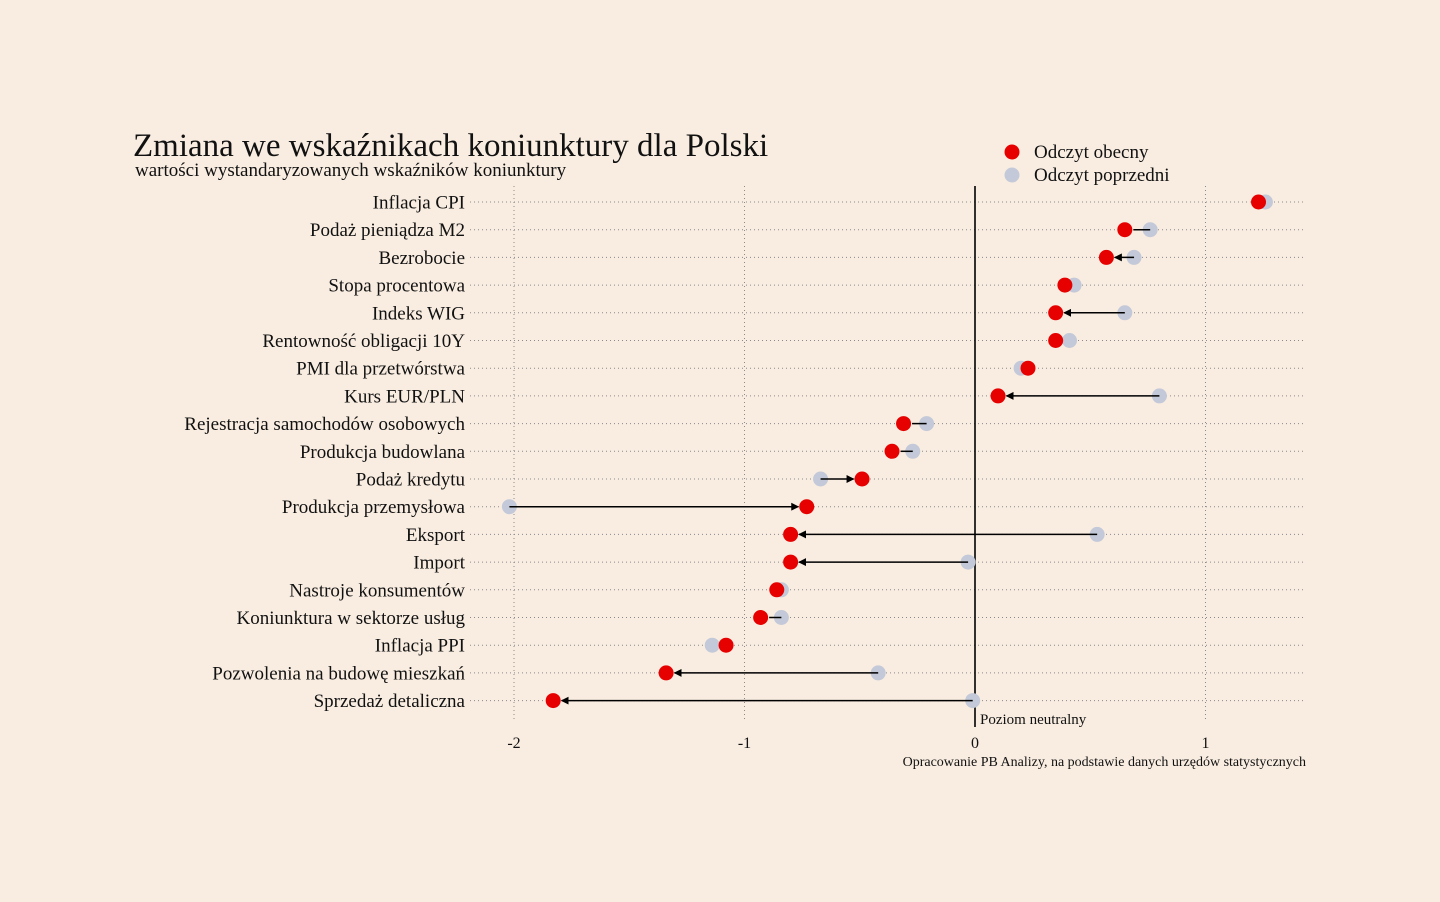 Image resolution: width=1440 pixels, height=902 pixels. What do you see at coordinates (418, 313) in the screenshot?
I see `category-label: Indeks WIG` at bounding box center [418, 313].